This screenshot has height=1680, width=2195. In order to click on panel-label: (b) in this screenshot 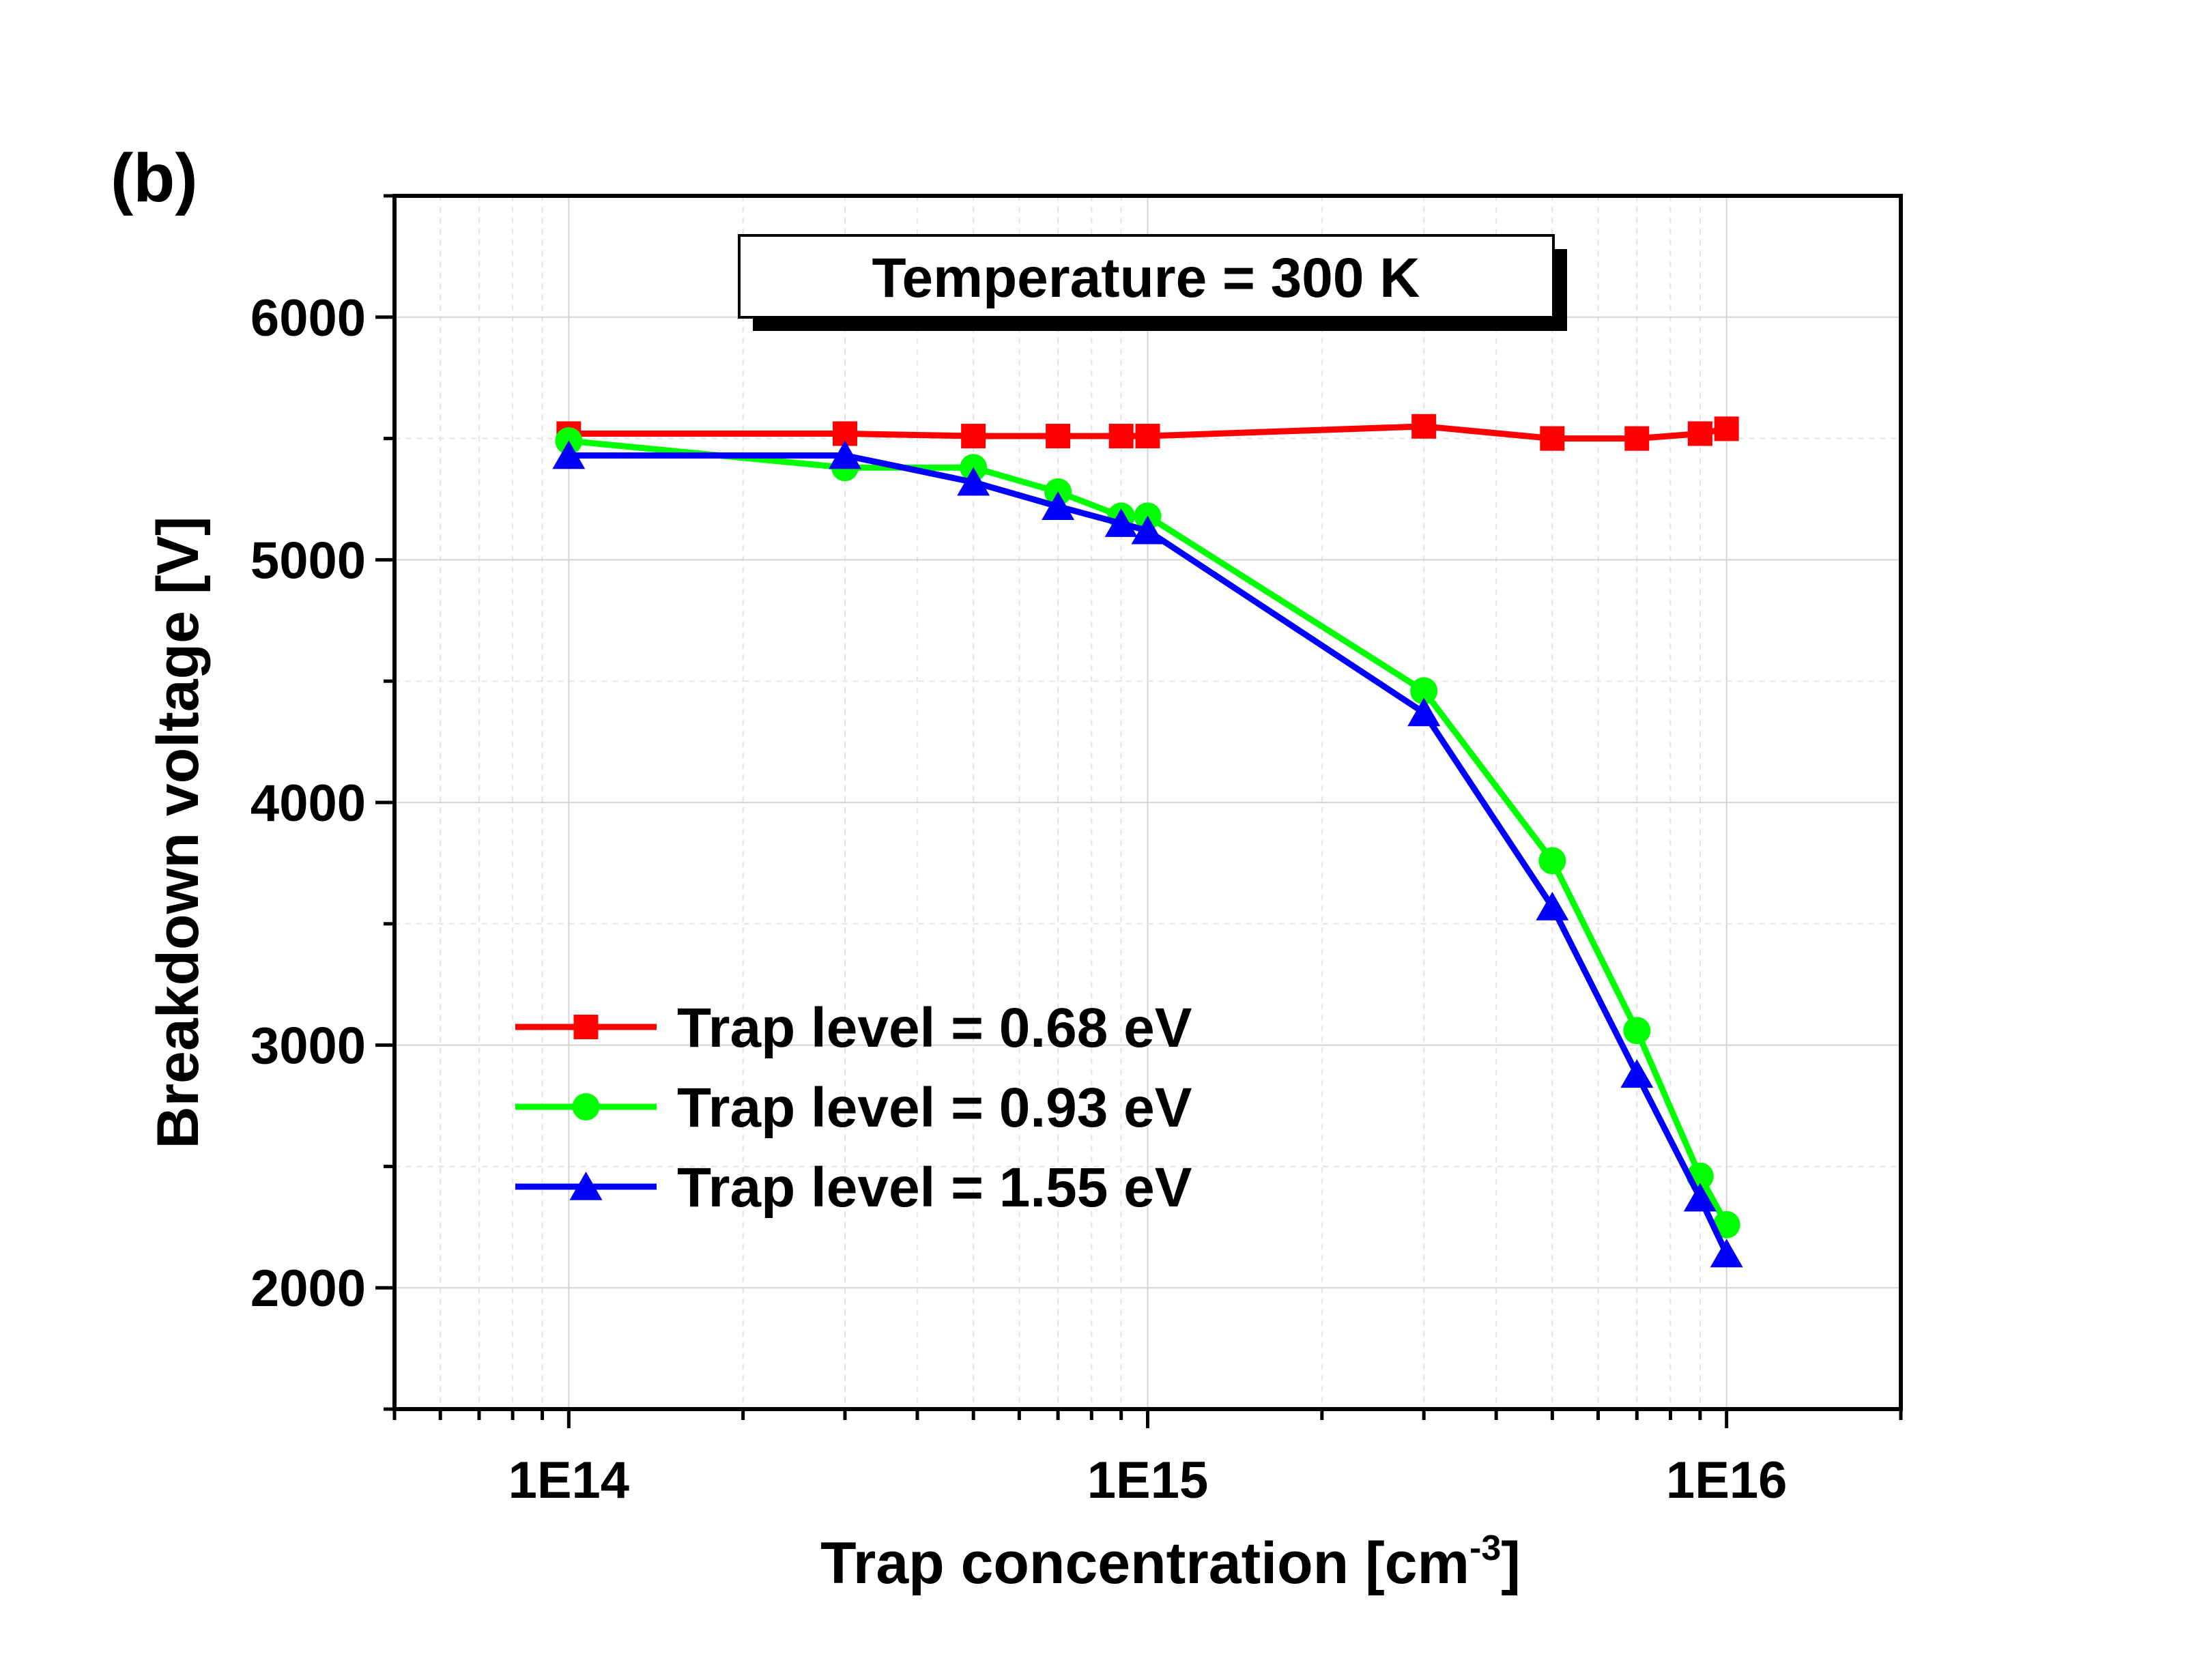, I will do `click(154, 178)`.